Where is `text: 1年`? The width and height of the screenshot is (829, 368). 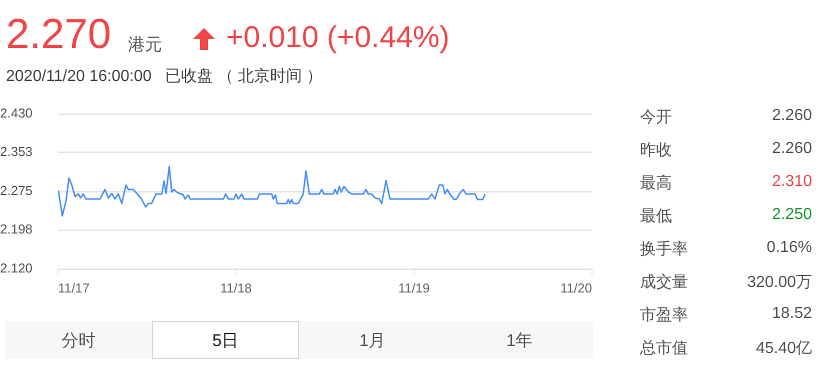
text: 1年 is located at coordinates (519, 341).